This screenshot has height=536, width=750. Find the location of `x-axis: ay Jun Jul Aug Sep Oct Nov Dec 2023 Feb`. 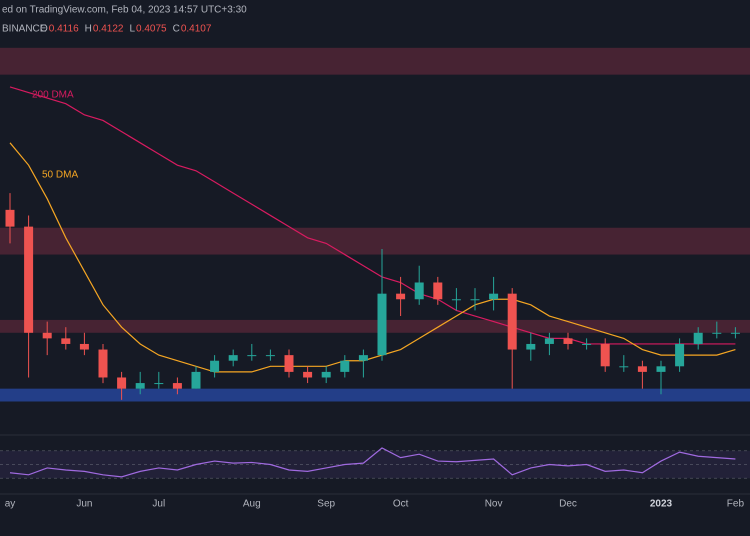

x-axis: ay Jun Jul Aug Sep Oct Nov Dec 2023 Feb is located at coordinates (375, 504).